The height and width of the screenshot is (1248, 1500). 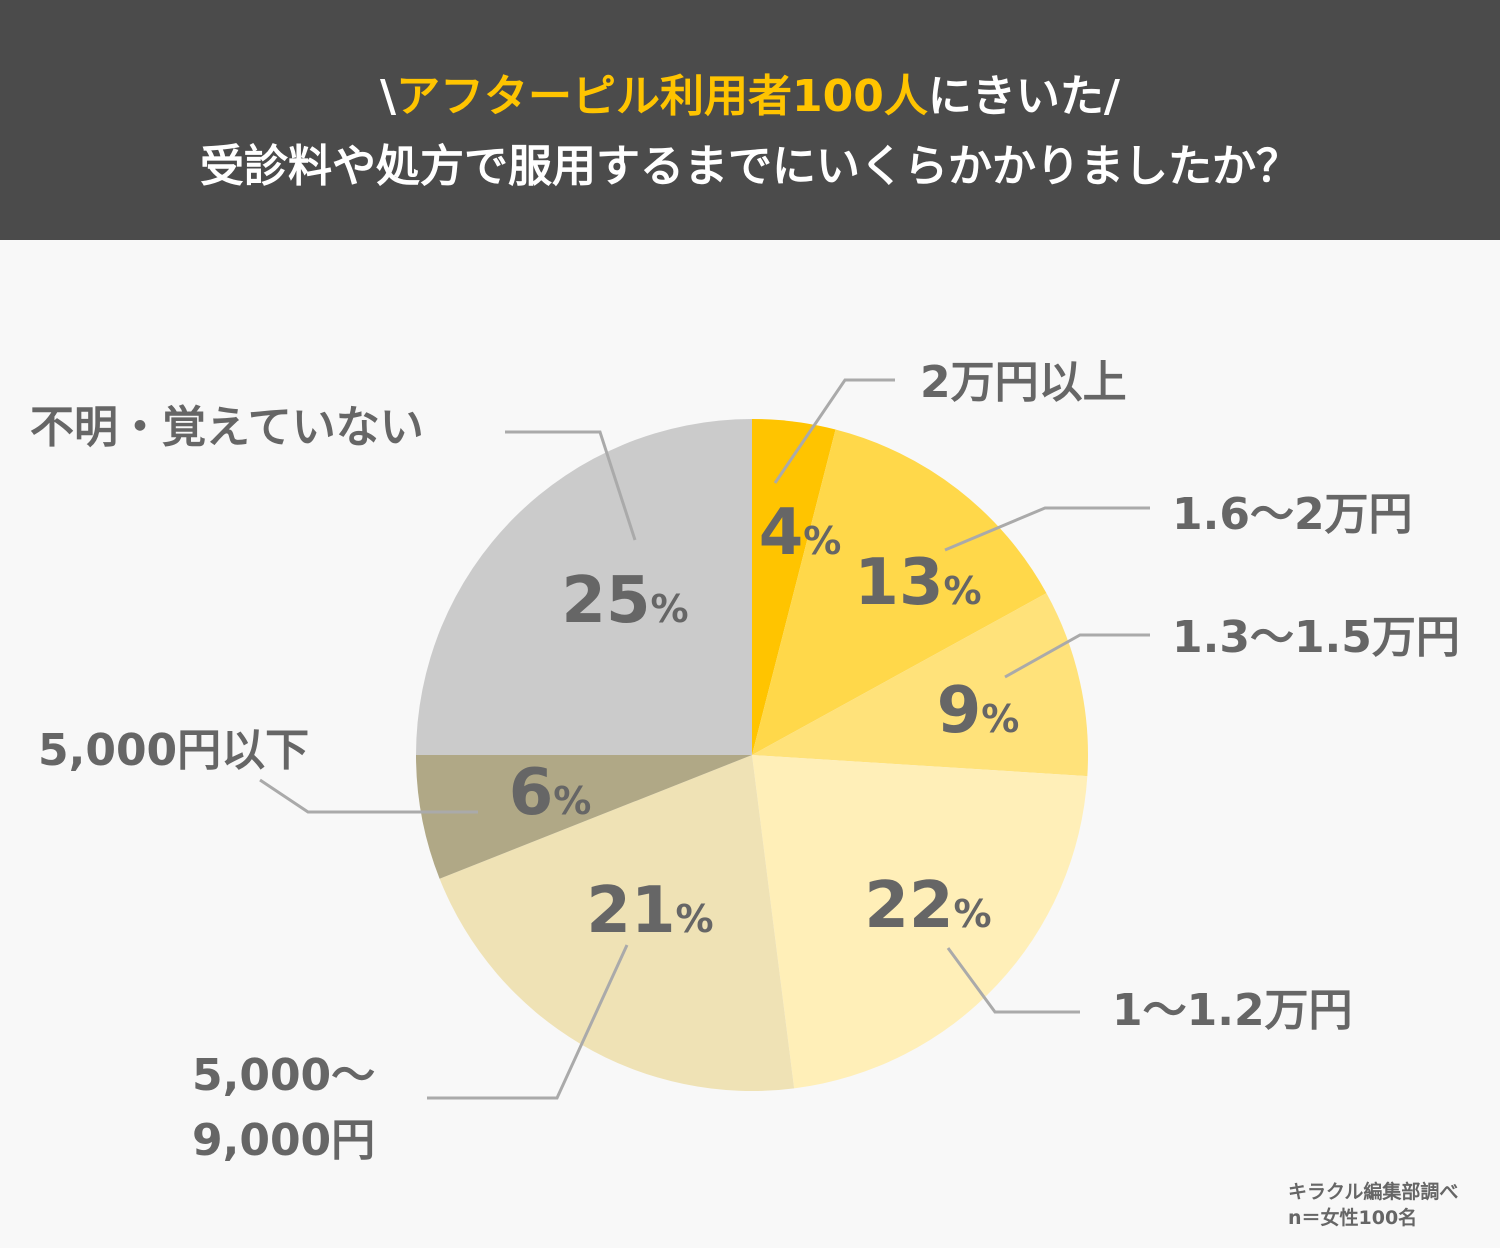 I want to click on footnote: キラクル編集部調べ n＝女性100名, so click(x=1373, y=1205).